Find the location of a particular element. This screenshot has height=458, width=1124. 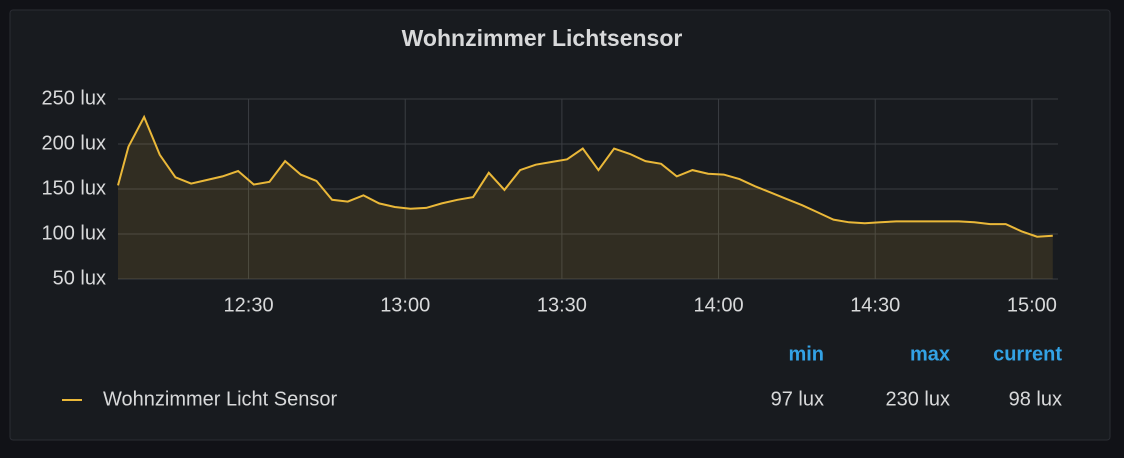

x-tick-label: 13:30 is located at coordinates (562, 305).